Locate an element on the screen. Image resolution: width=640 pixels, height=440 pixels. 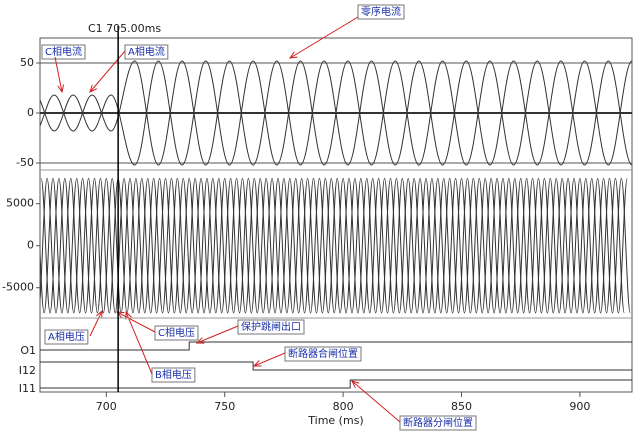
callout: C相电流 is located at coordinates (63, 68).